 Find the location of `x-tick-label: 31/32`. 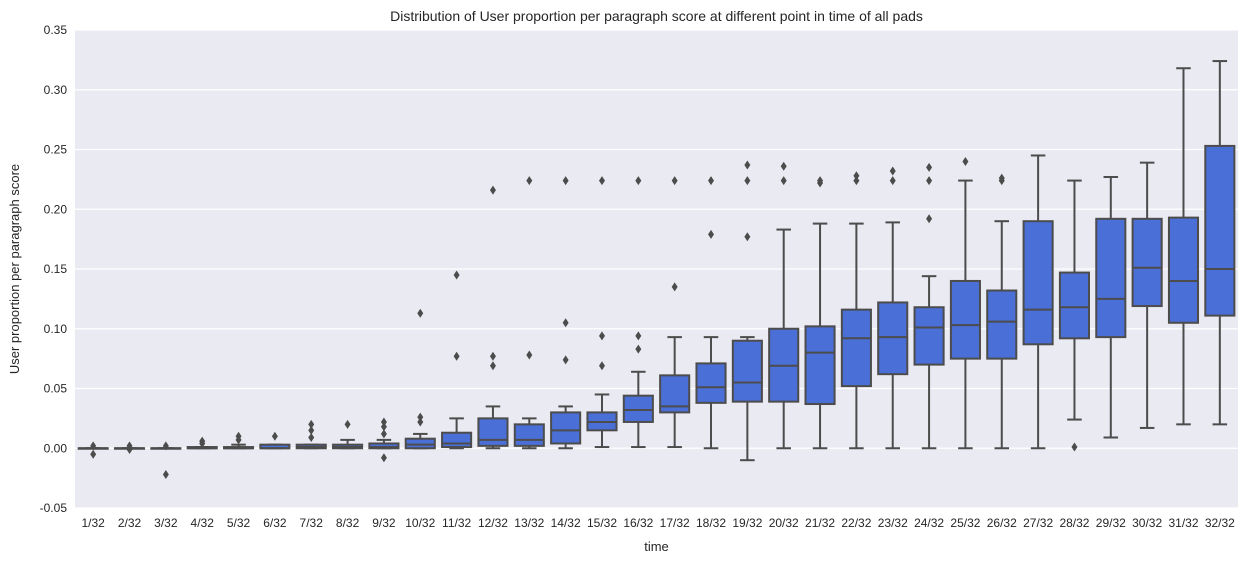

x-tick-label: 31/32 is located at coordinates (1183, 523).